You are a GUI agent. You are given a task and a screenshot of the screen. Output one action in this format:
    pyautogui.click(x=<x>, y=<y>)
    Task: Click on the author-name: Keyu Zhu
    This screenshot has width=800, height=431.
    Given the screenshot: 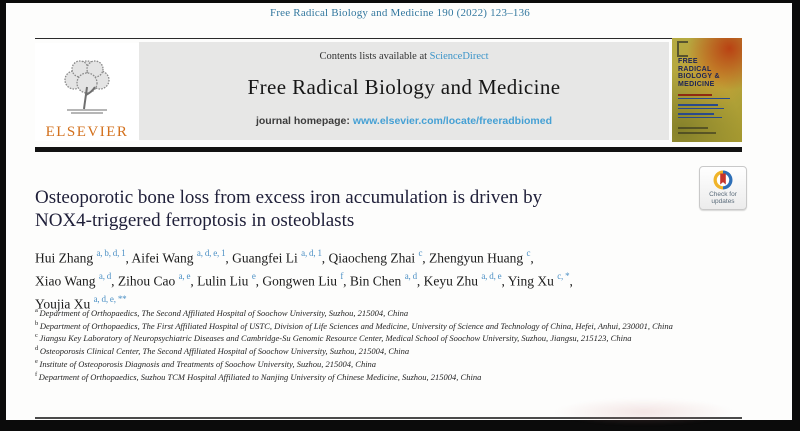 What is the action you would take?
    pyautogui.click(x=452, y=281)
    